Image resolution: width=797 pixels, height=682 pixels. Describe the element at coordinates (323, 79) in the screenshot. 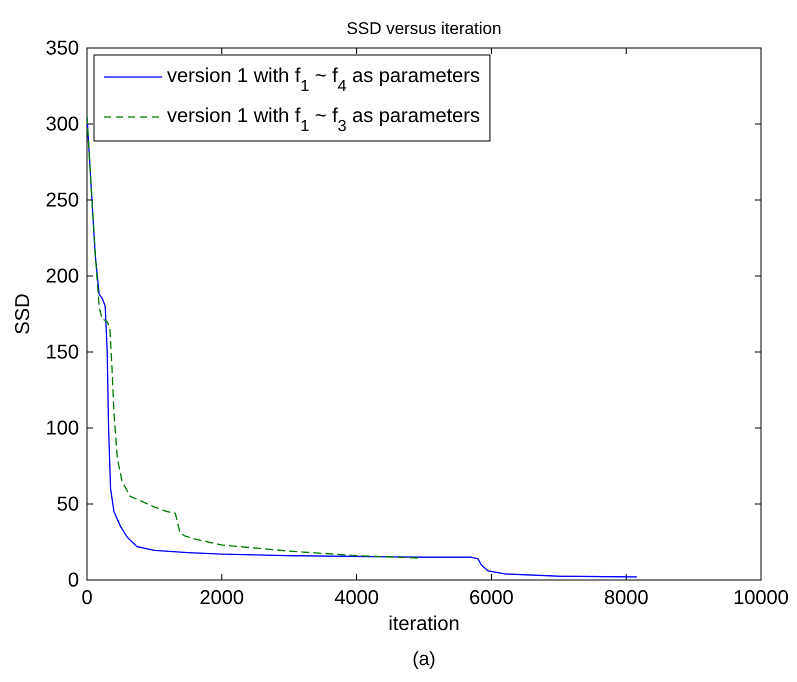

I see `legend-label: version 1 with f$_{1}$ ~ f$_{4}$ as parameters` at that location.